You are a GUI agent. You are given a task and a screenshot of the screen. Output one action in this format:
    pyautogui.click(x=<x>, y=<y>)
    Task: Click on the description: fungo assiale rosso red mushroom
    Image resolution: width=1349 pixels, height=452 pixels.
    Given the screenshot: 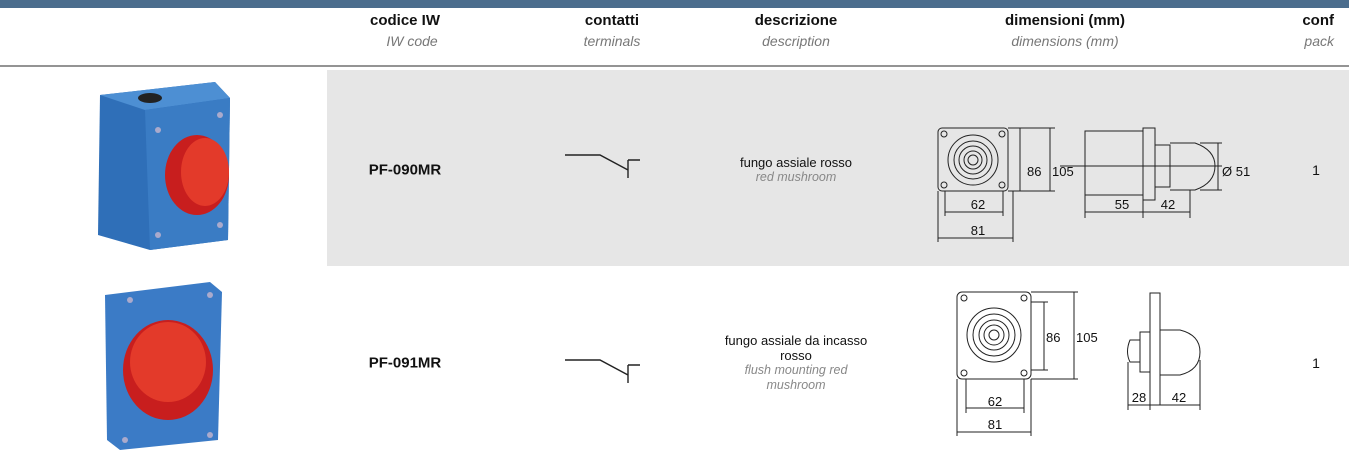 What is the action you would take?
    pyautogui.click(x=796, y=170)
    